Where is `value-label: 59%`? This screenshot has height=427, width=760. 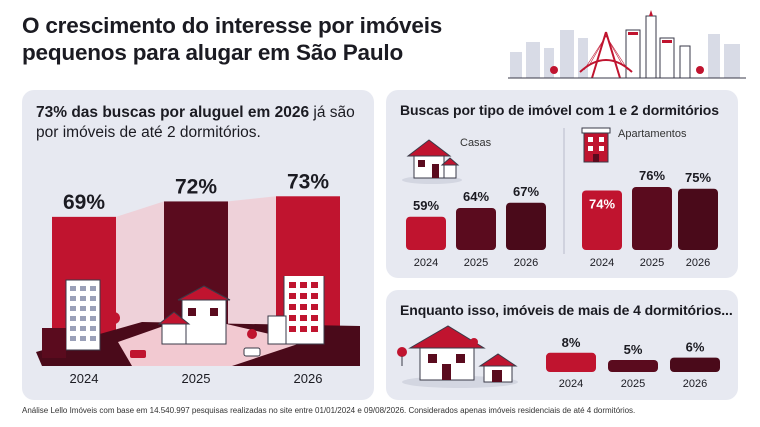 value-label: 59% is located at coordinates (426, 205).